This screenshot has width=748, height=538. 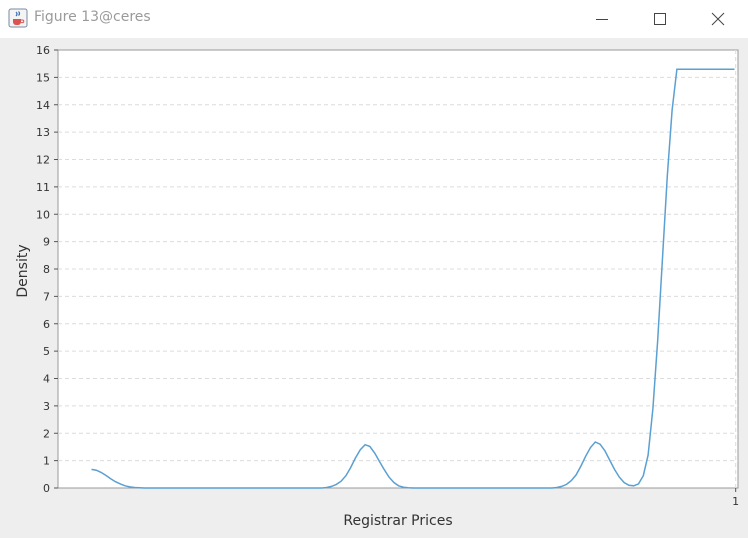 I want to click on x-tick-label: 1, so click(x=735, y=501).